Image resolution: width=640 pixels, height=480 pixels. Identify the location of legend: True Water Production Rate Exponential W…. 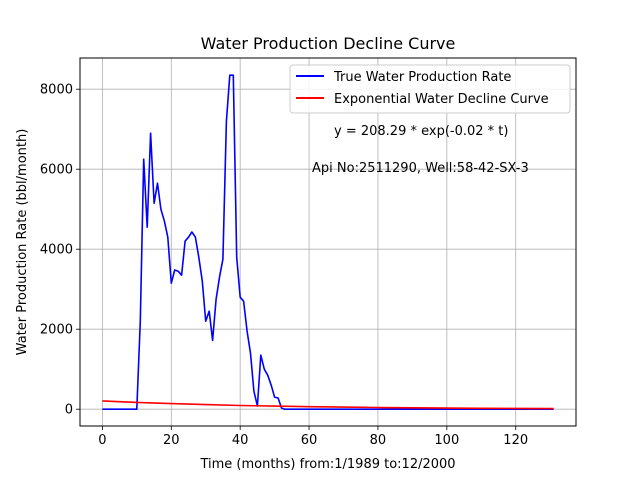
(430, 89).